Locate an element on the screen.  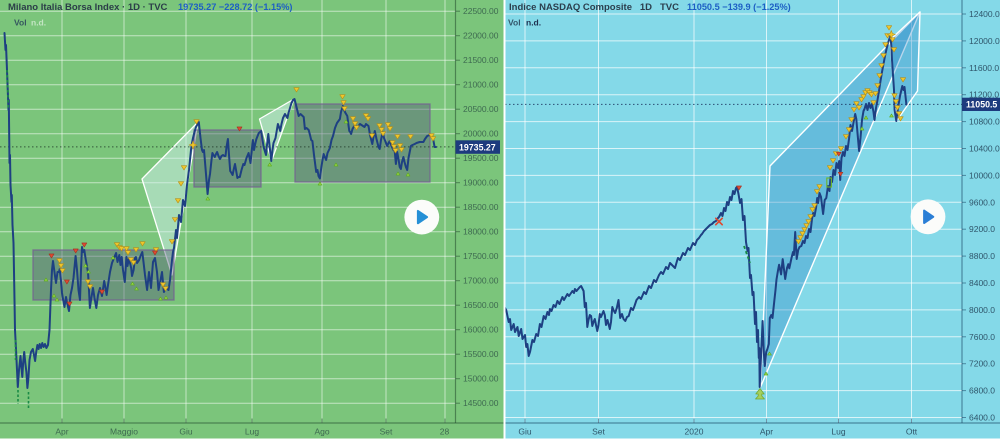
svg-text: 11050.5 −139.9 (−1.25%) is located at coordinates (739, 7).